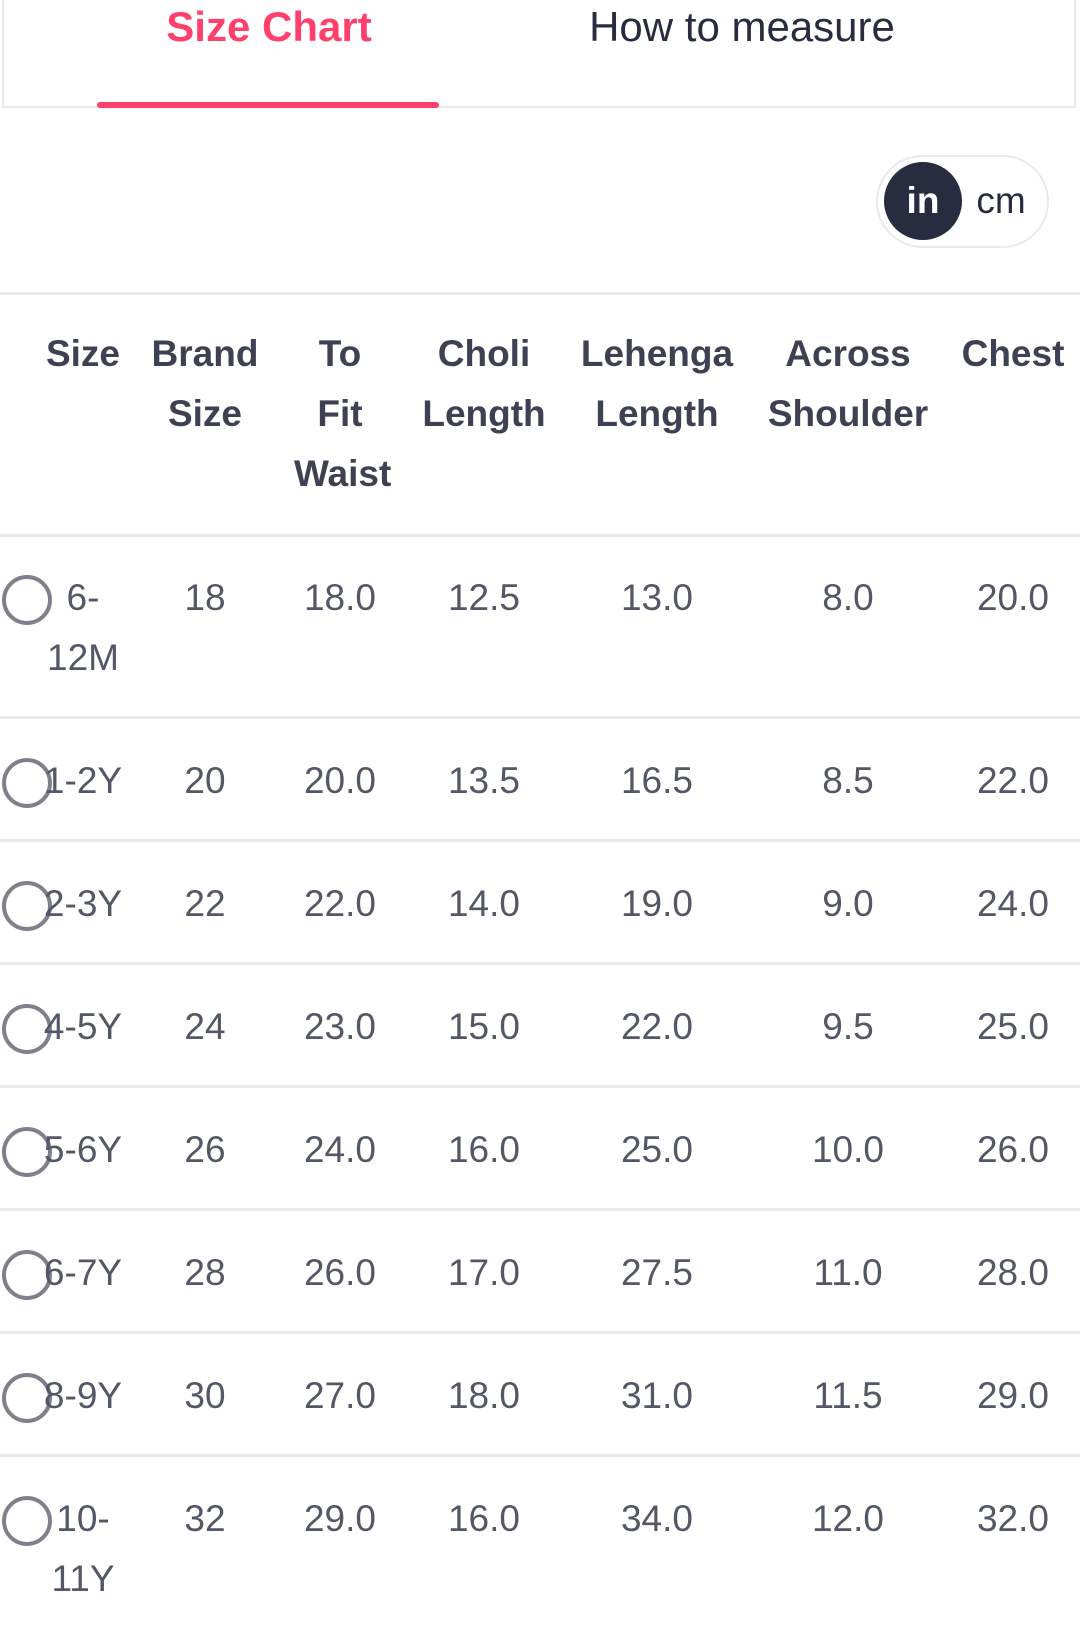 This screenshot has width=1080, height=1639. Describe the element at coordinates (205, 1149) in the screenshot. I see `table-cell: 26` at that location.